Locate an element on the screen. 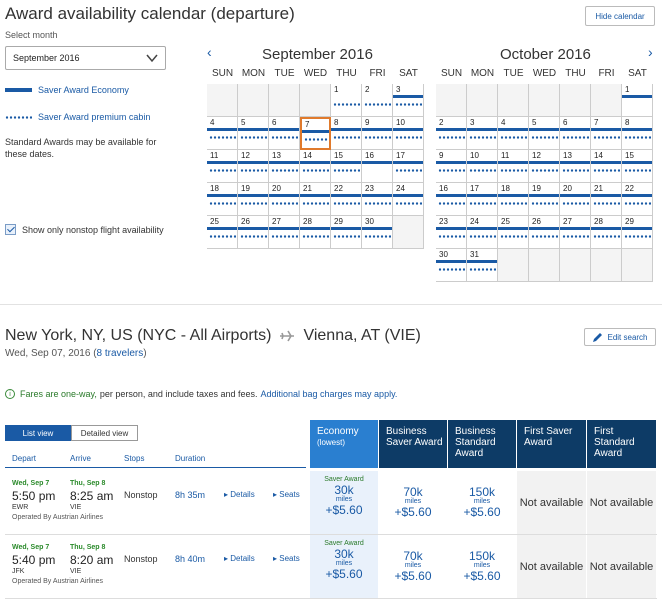 Image resolution: width=662 pixels, height=600 pixels. fare-col-business-standard: Business Standard Award is located at coordinates (482, 444).